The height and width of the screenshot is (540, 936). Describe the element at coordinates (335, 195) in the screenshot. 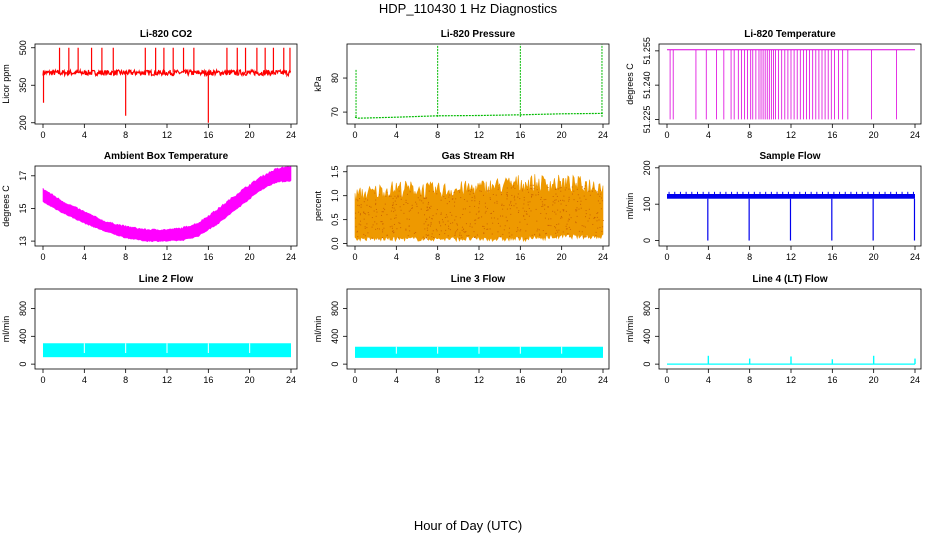

I see `panel-5-ytick-label: 1.0` at that location.